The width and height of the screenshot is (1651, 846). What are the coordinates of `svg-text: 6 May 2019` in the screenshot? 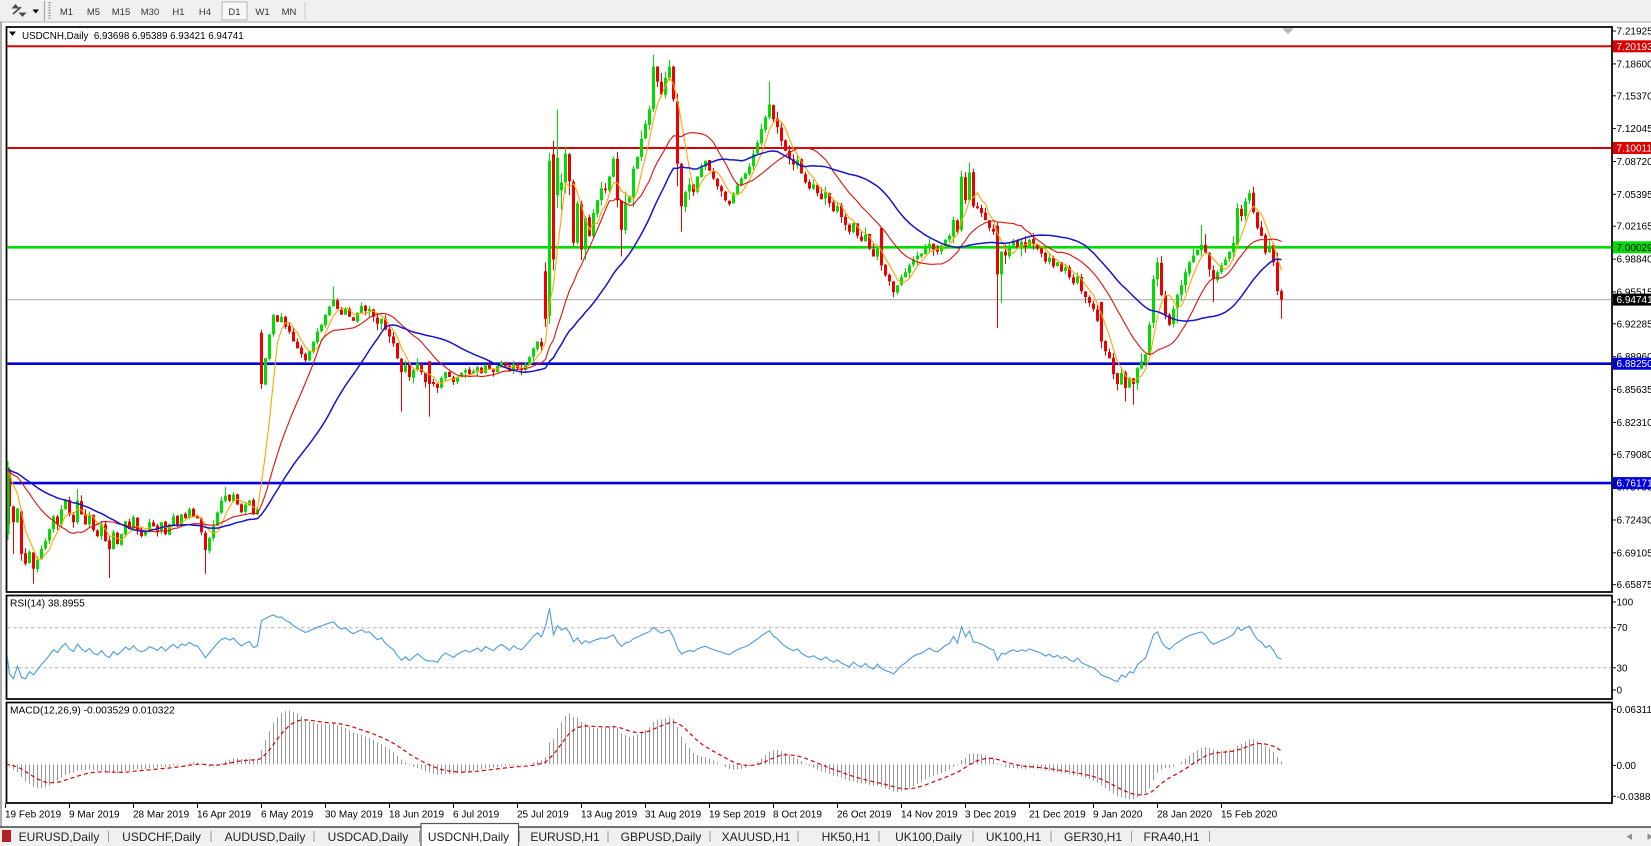 It's located at (287, 815).